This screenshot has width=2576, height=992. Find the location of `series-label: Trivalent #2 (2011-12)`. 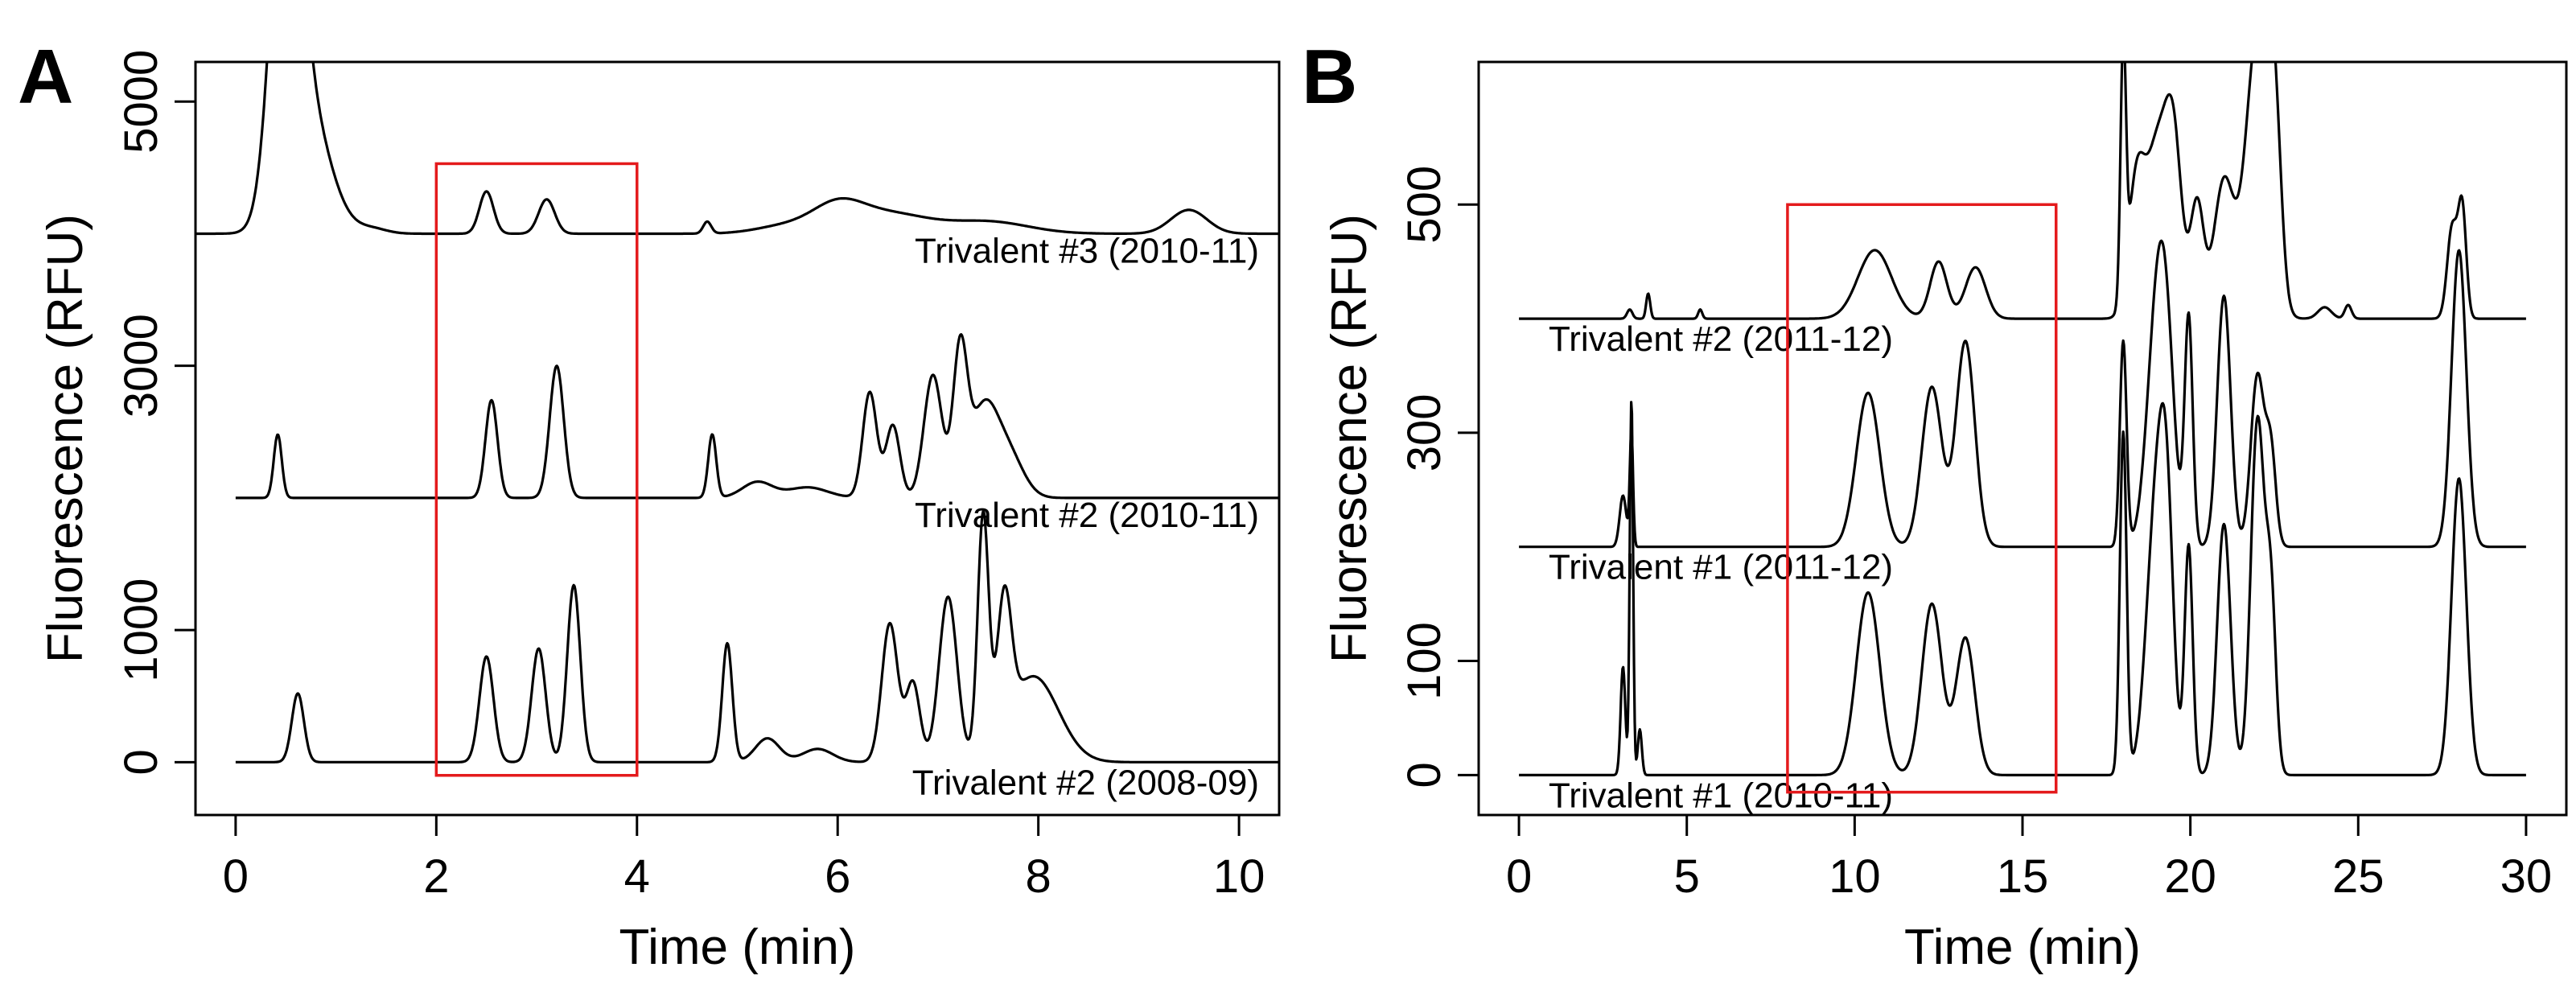

series-label: Trivalent #2 (2011-12) is located at coordinates (1721, 339).